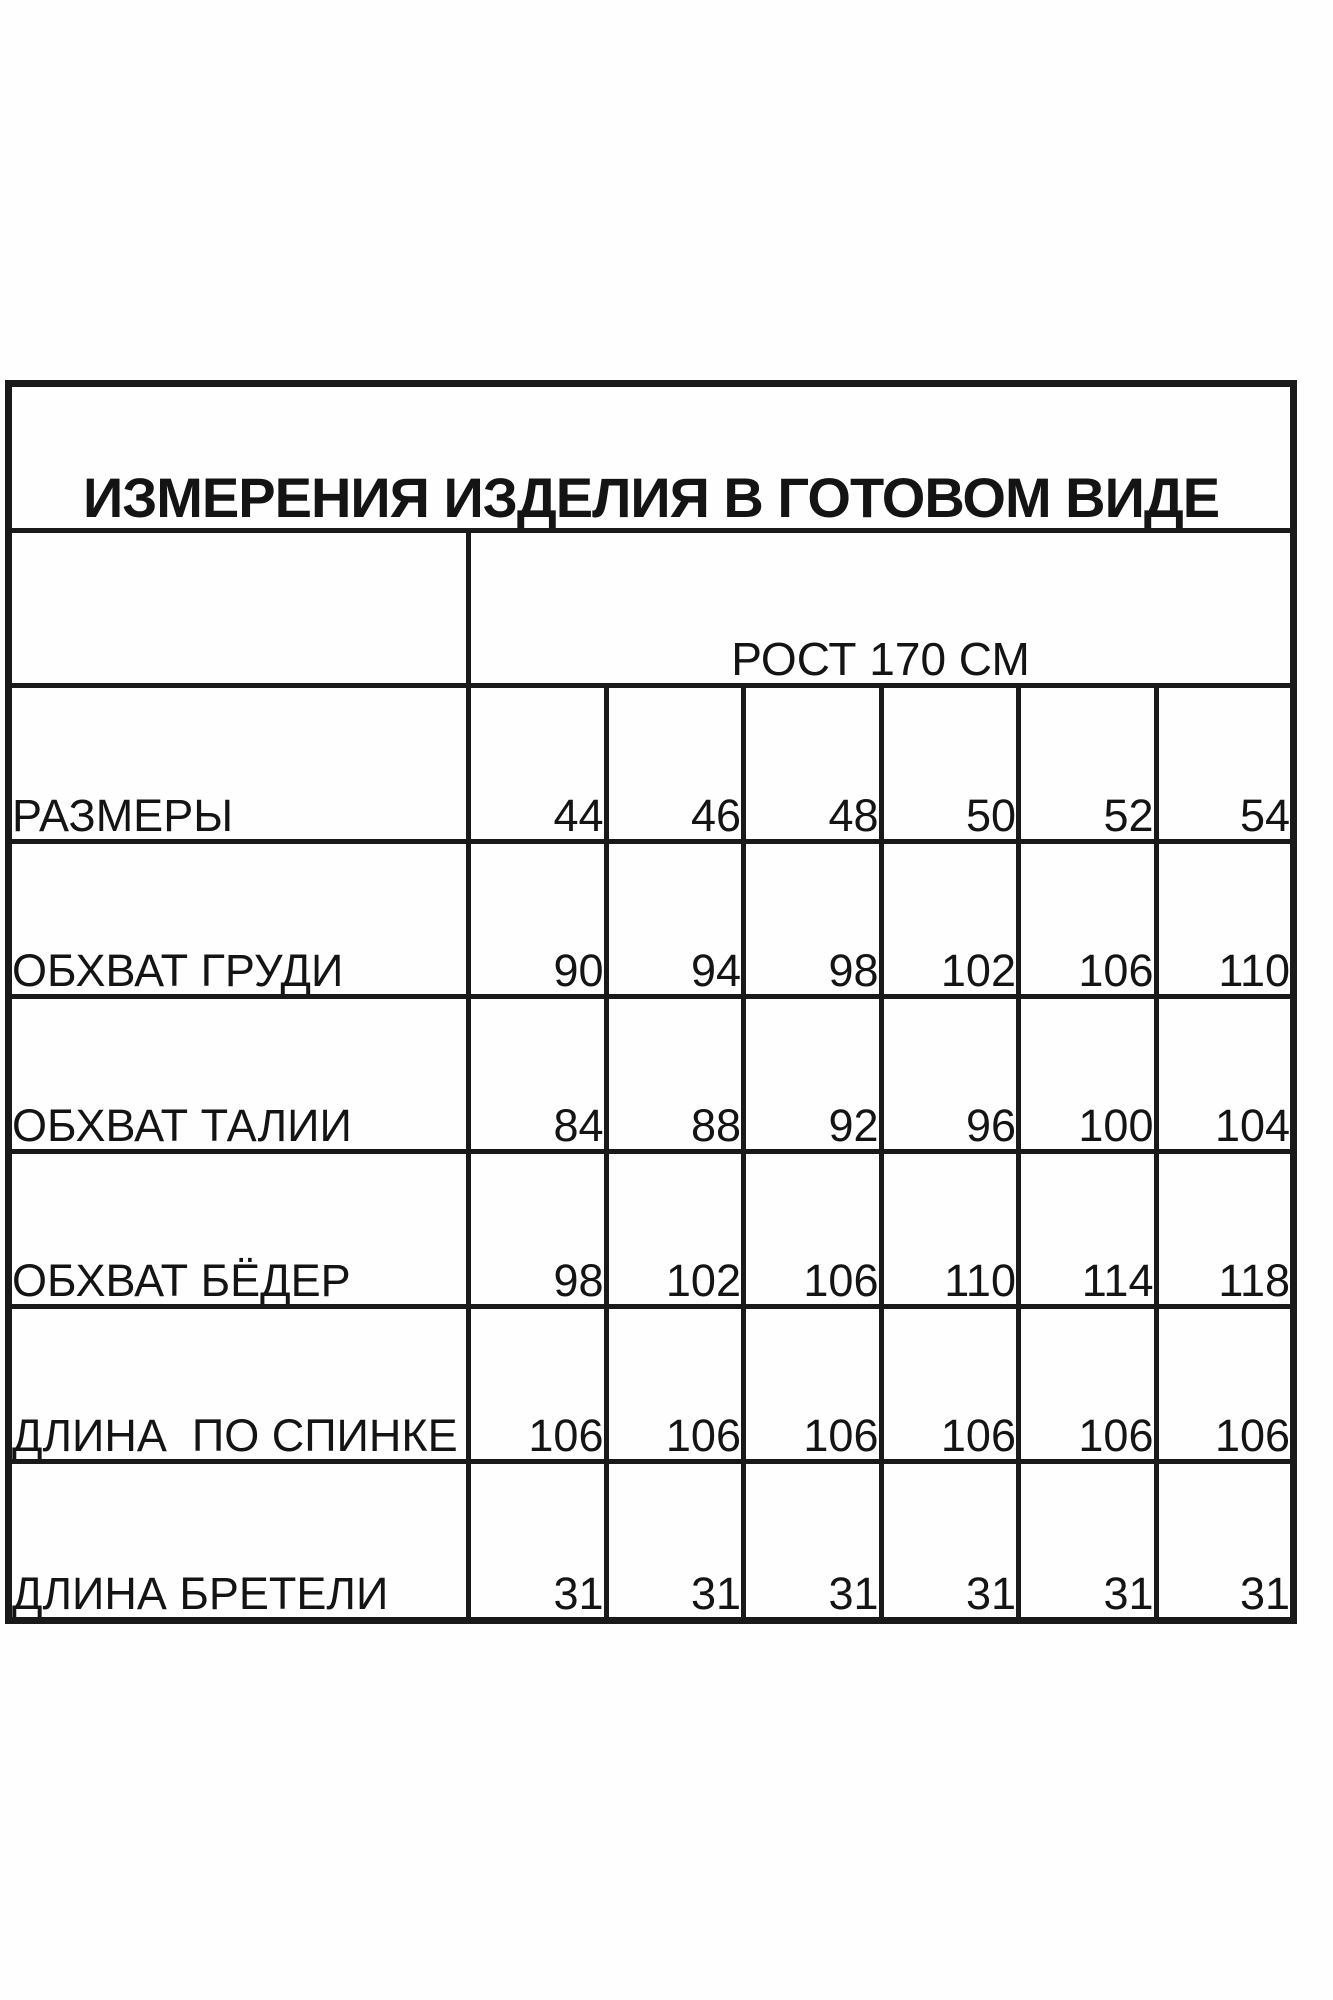 The width and height of the screenshot is (1333, 2000). I want to click on row-label: РАЗМЕРЫ, so click(238, 763).